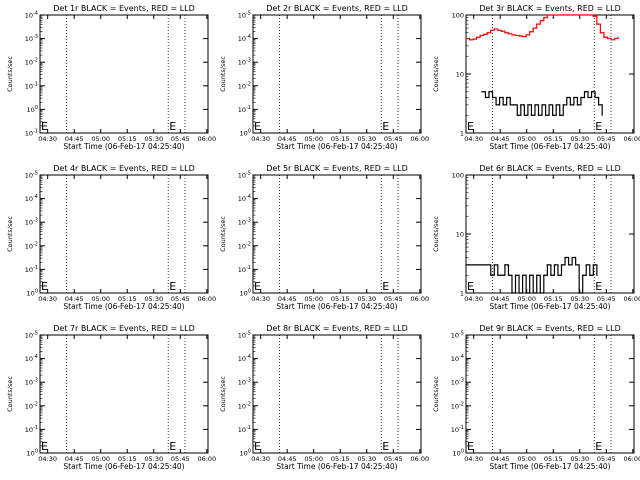  Describe the element at coordinates (550, 168) in the screenshot. I see `panel-title: Det 6r BLACK = Events, RED = LLD` at that location.